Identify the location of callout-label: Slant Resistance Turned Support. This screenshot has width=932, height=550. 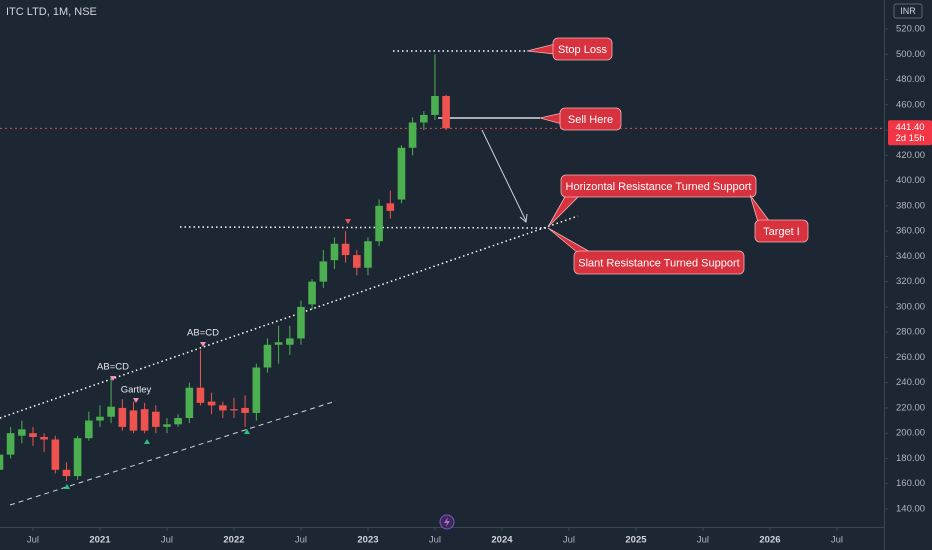
(658, 263).